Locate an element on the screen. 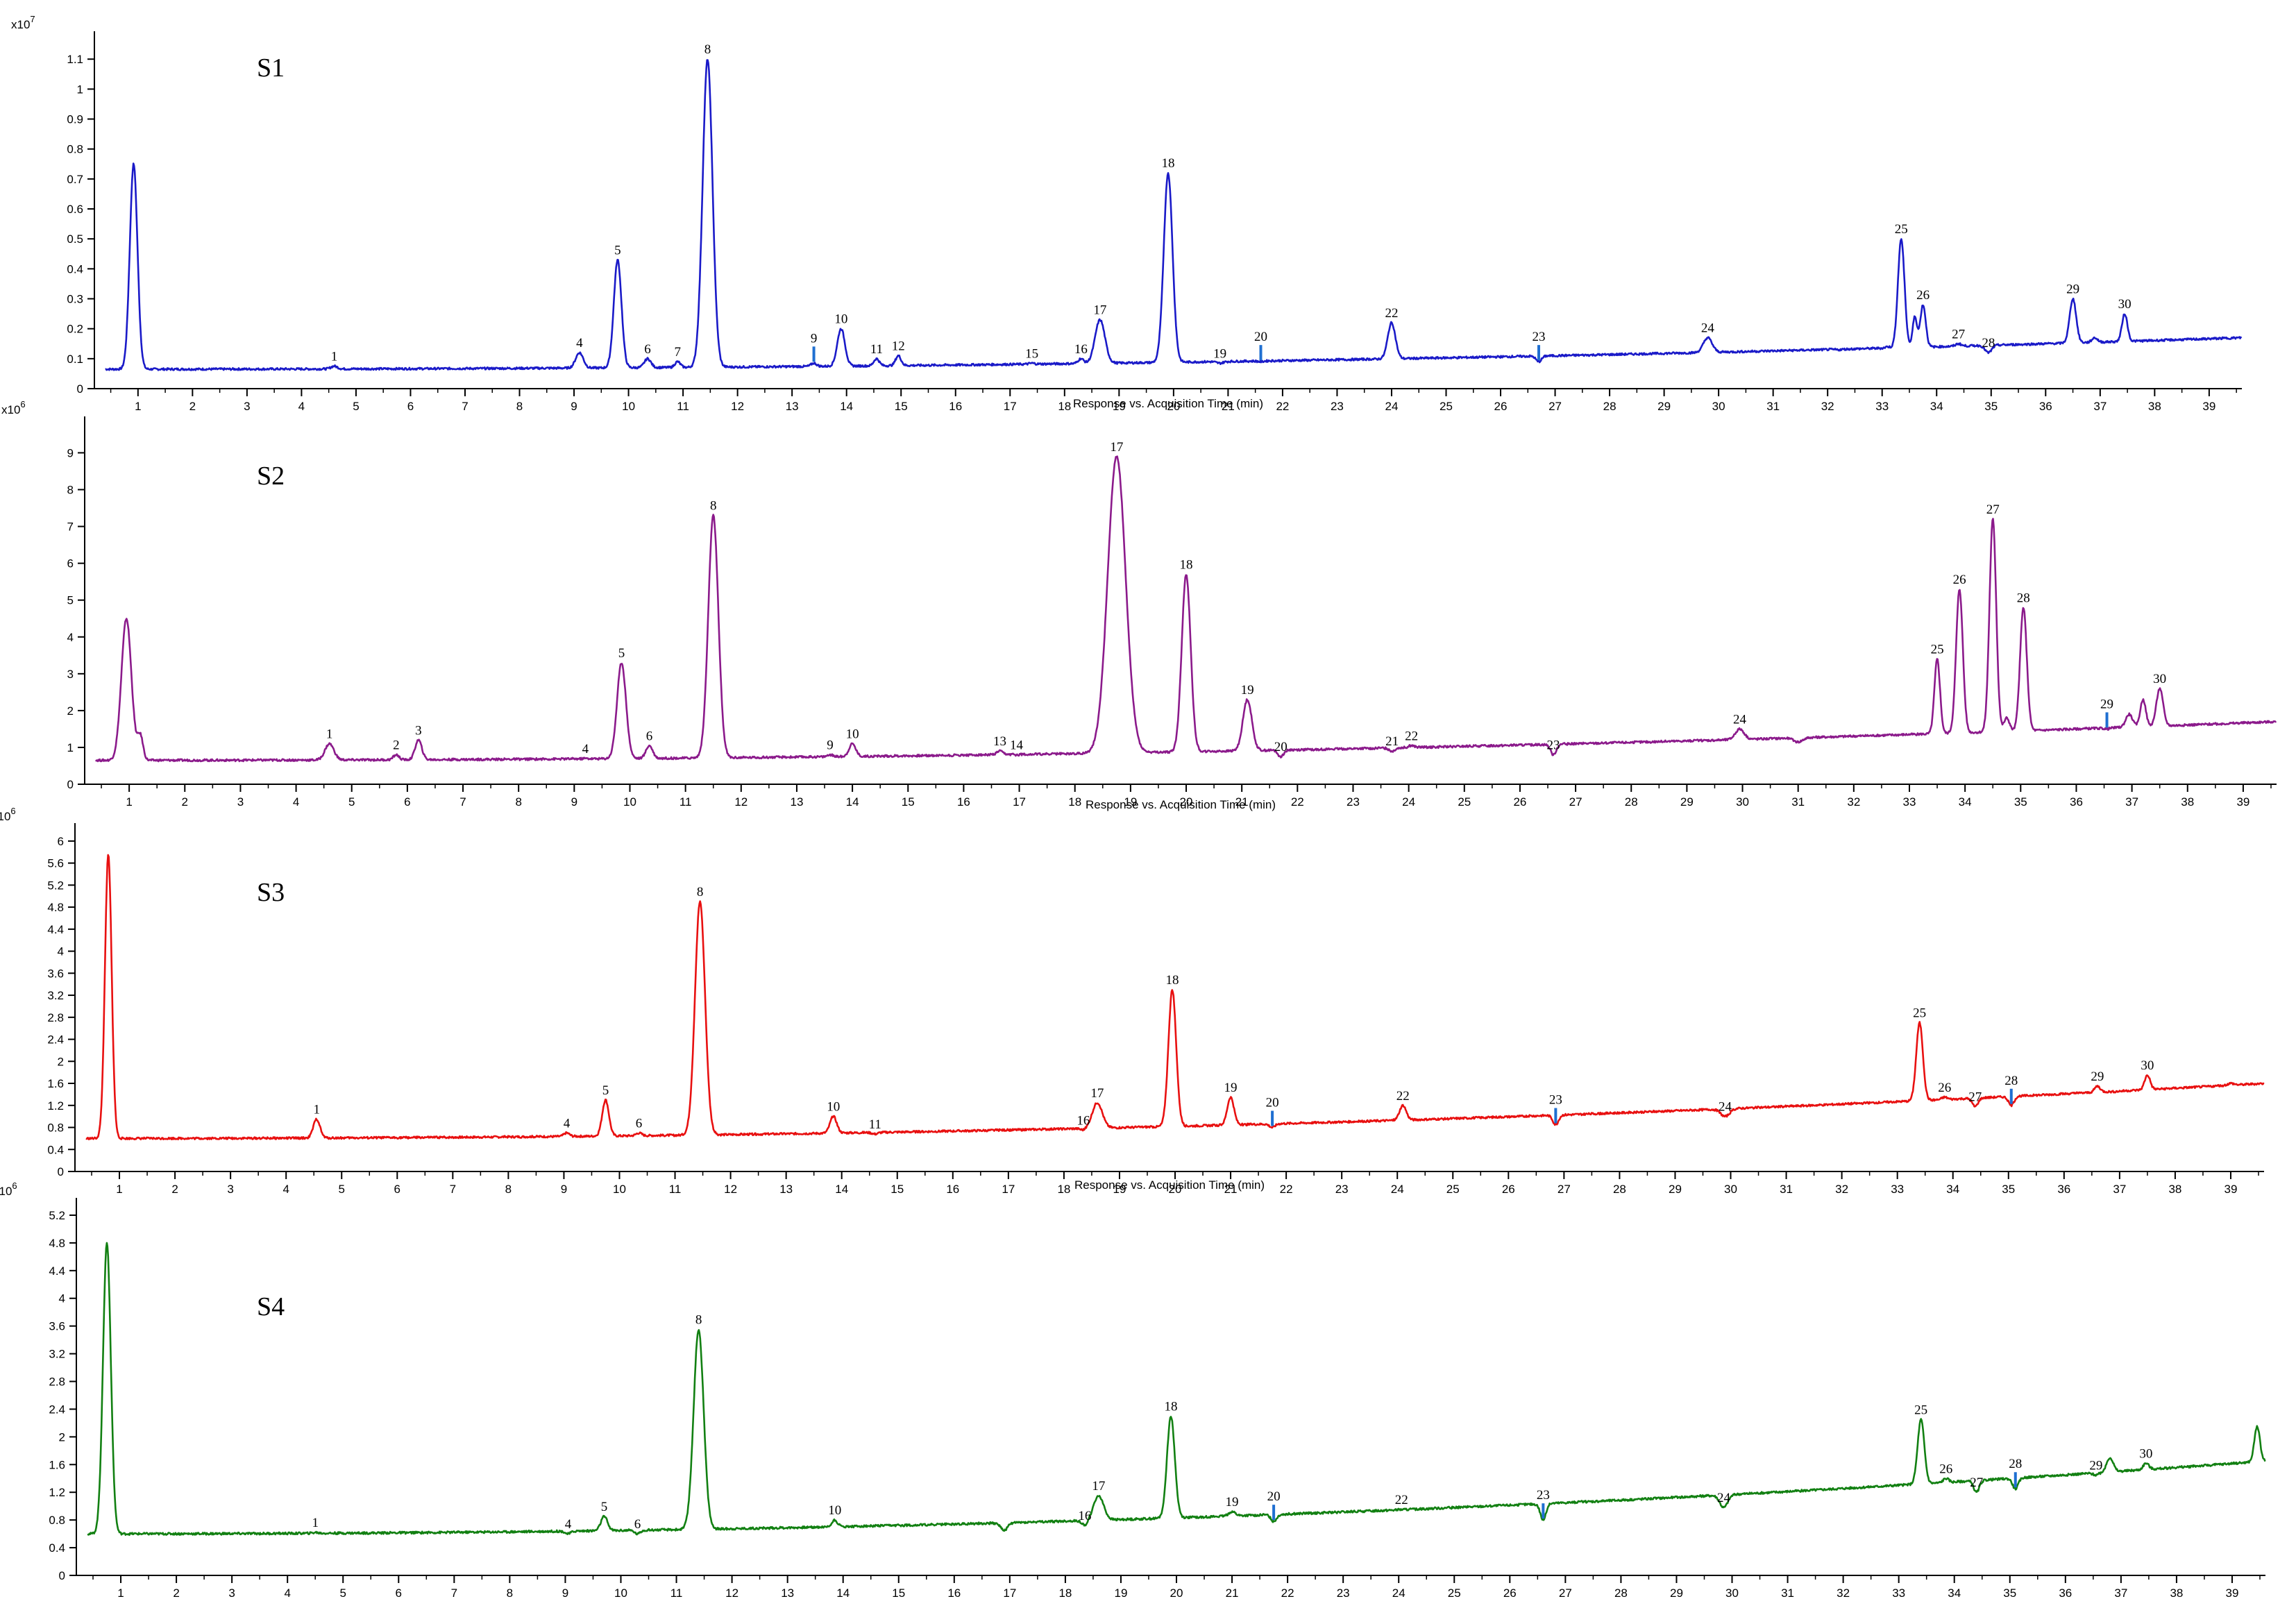 This screenshot has width=2296, height=1599. peak-label: 19 is located at coordinates (1232, 1502).